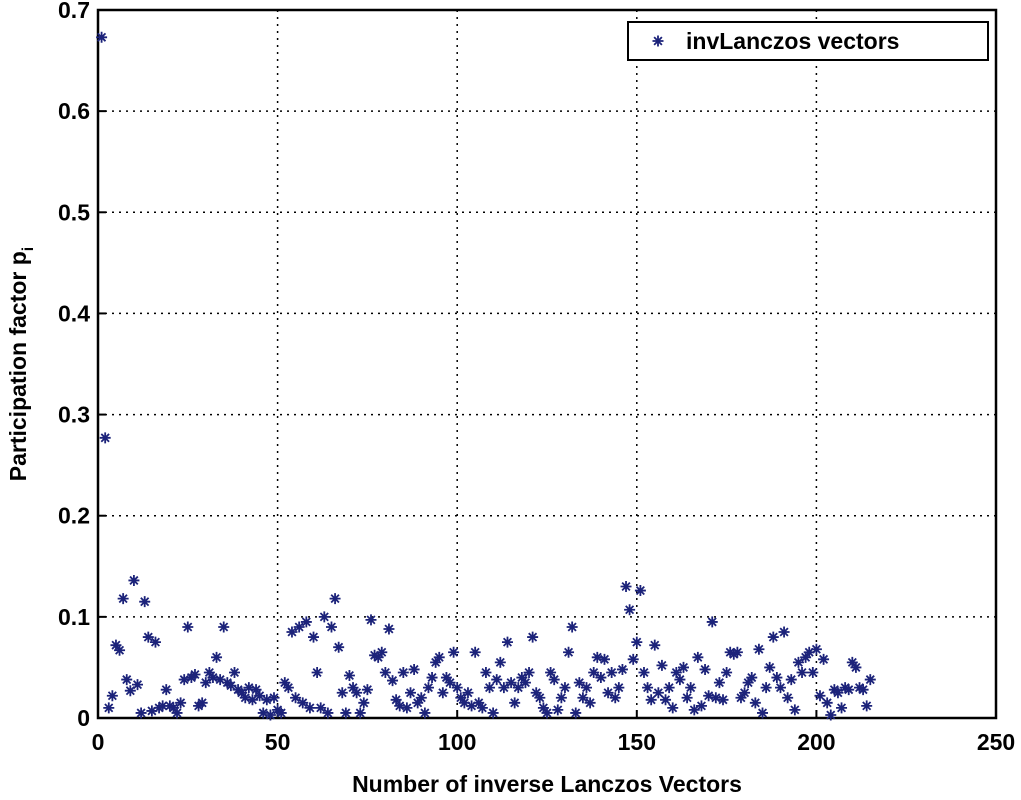  What do you see at coordinates (547, 784) in the screenshot?
I see `x-axis-label: Number of inverse Lanczos Vectors` at bounding box center [547, 784].